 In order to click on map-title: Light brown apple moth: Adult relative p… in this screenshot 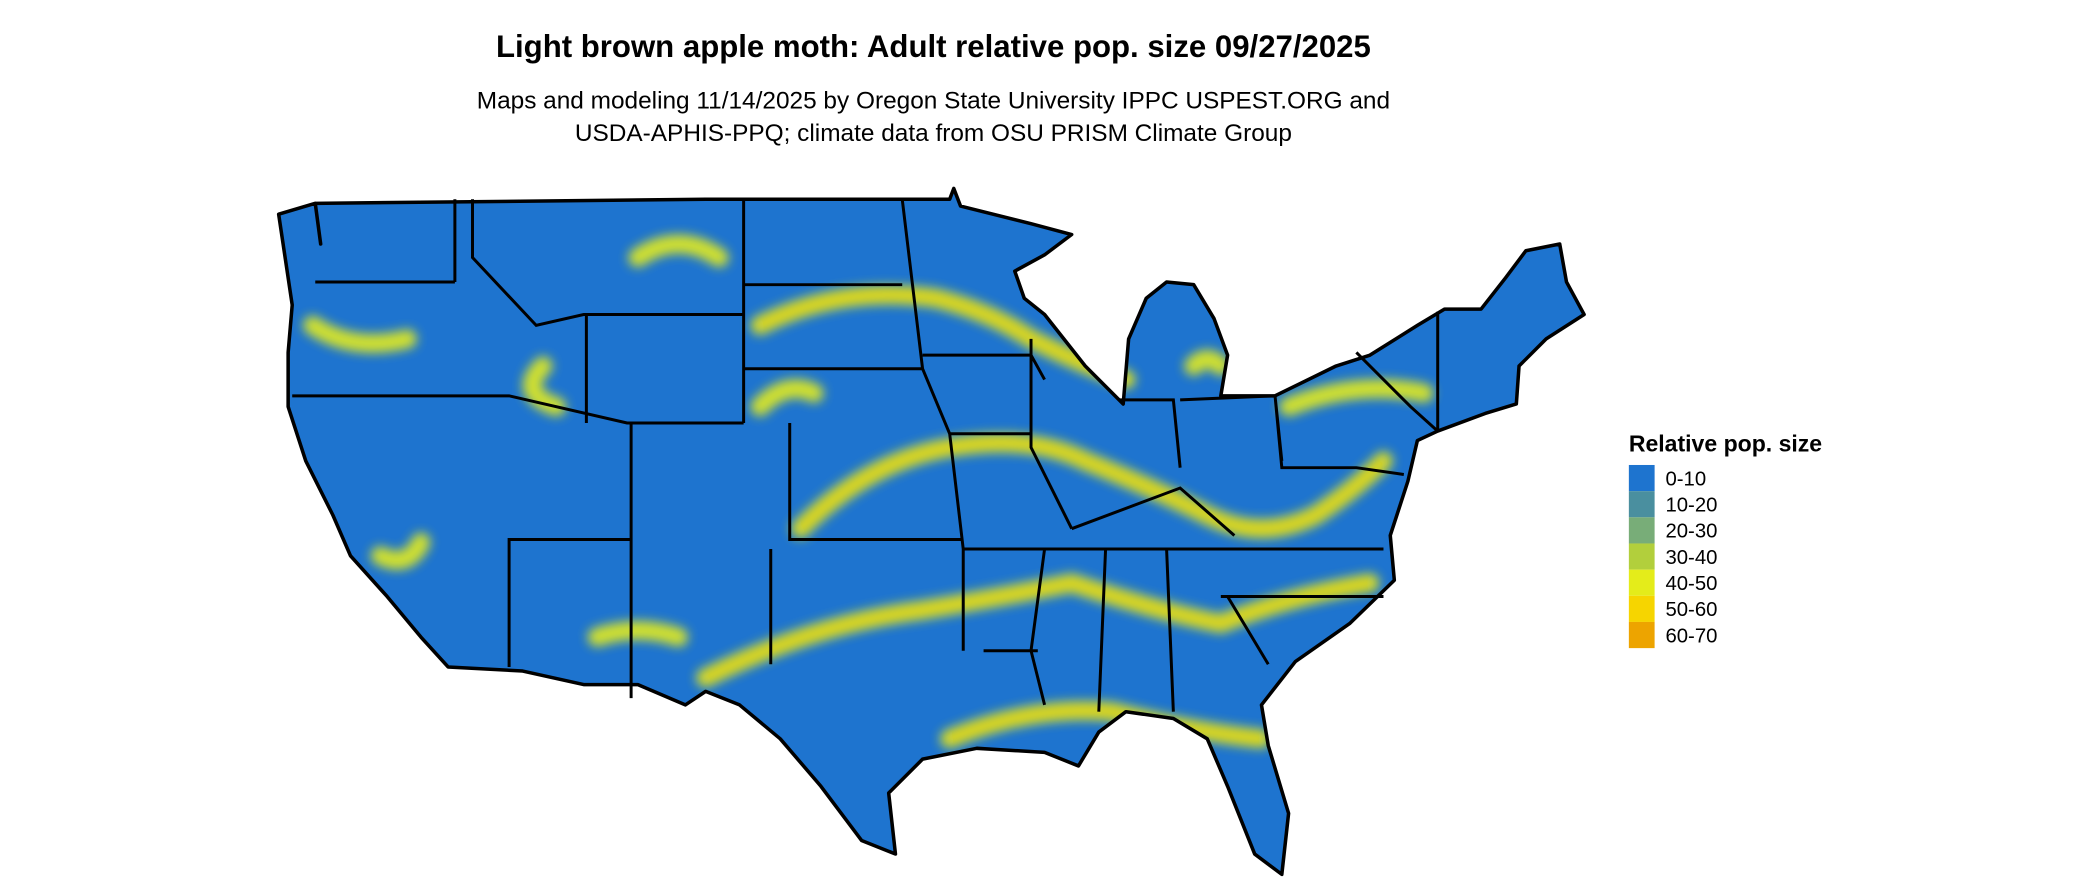, I will do `click(933, 46)`.